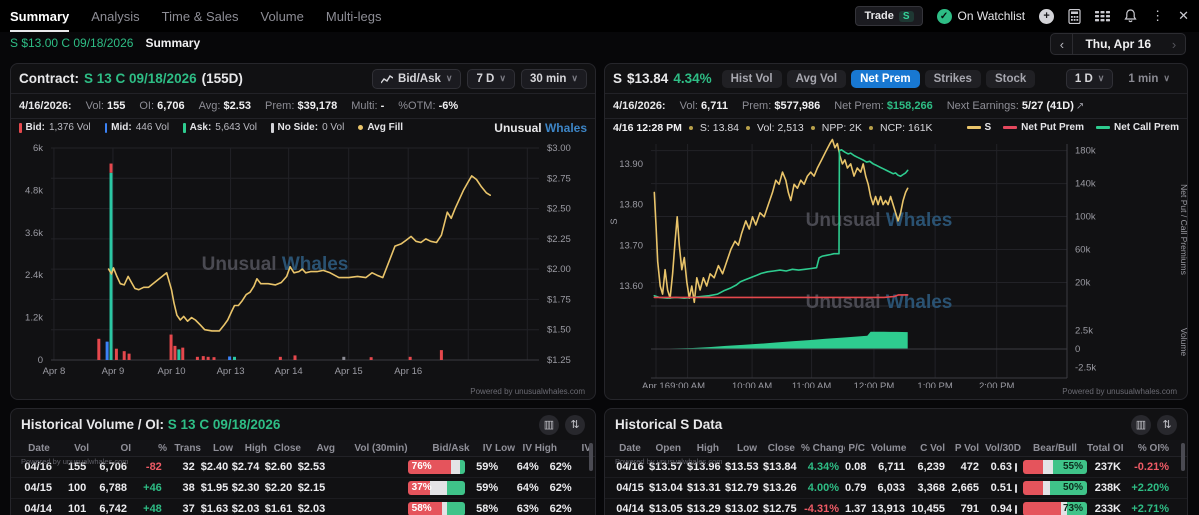  What do you see at coordinates (72, 43) in the screenshot?
I see `breadcrumb-contract: S $13.00 C 09/18/2026` at bounding box center [72, 43].